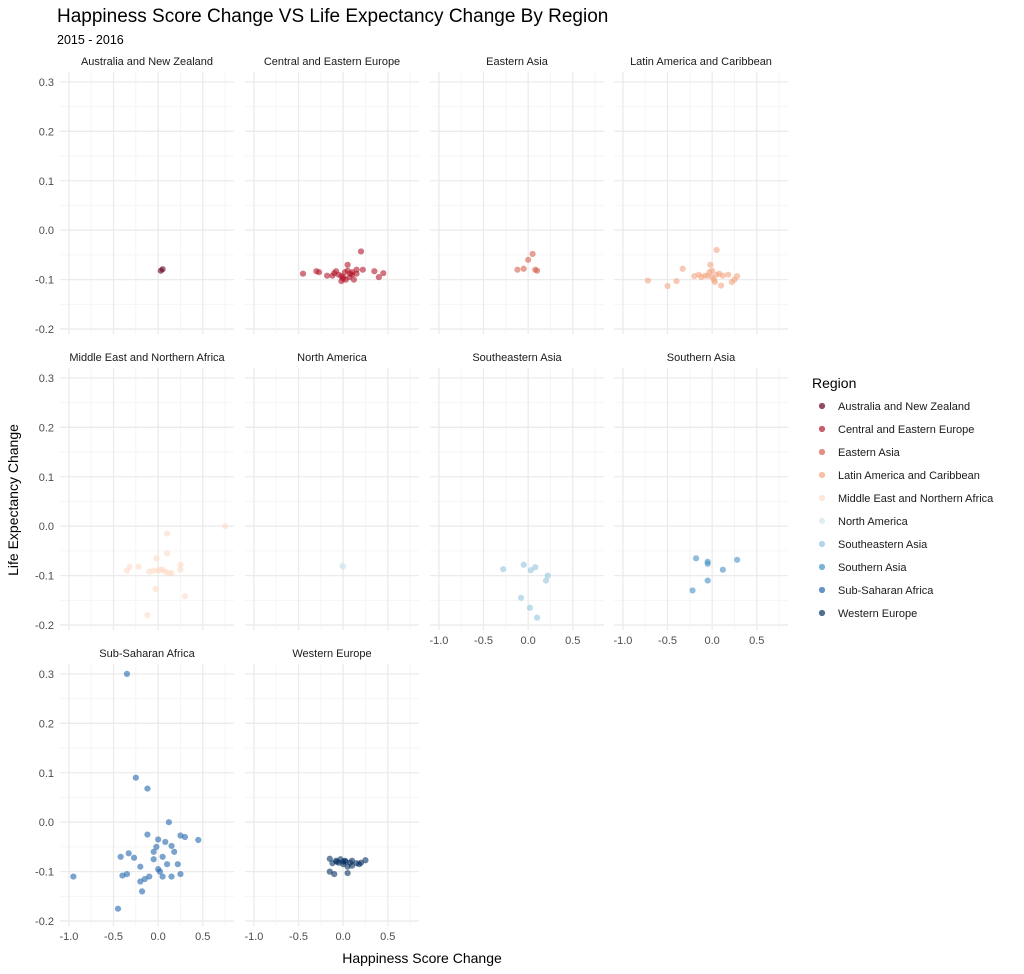 The image size is (1024, 974). I want to click on legend-label: Southeastern Asia, so click(883, 545).